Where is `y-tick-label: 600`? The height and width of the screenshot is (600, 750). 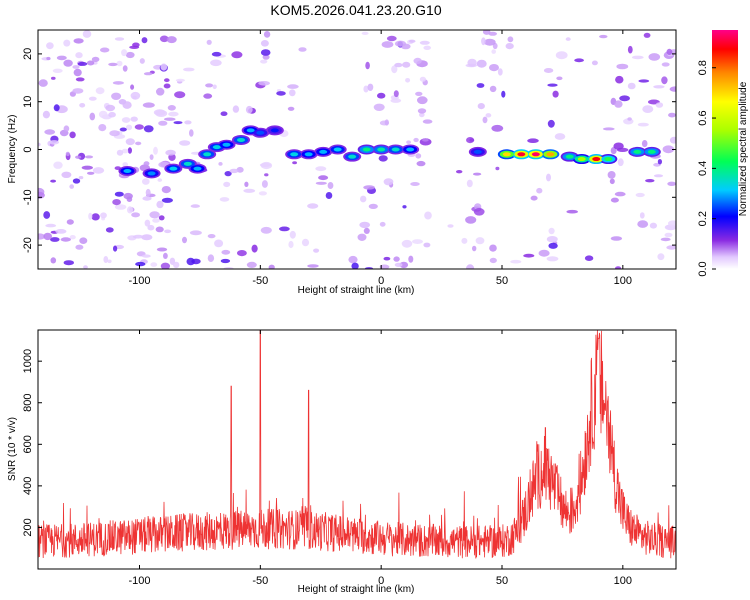
y-tick-label: 600 is located at coordinates (28, 444).